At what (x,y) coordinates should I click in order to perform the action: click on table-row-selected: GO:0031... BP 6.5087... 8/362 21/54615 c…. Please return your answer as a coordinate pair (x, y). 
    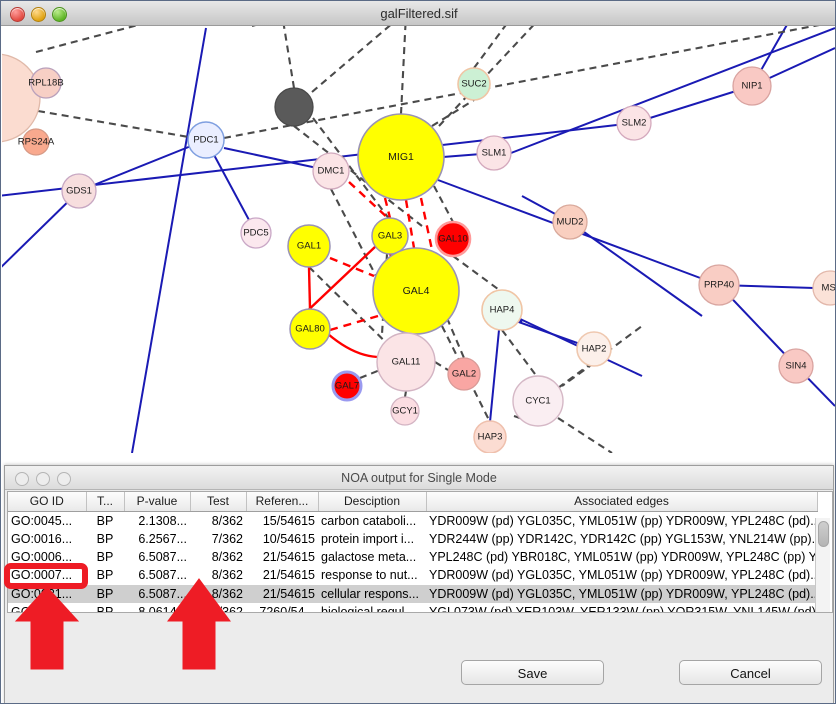
    Looking at the image, I should click on (412, 593).